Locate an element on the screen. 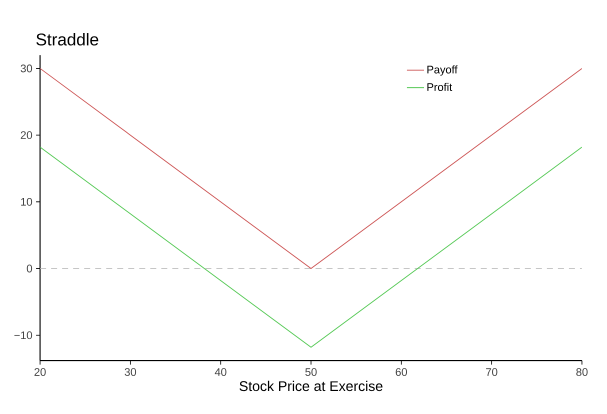 Image resolution: width=607 pixels, height=414 pixels. chart-title: Straddle is located at coordinates (67, 39).